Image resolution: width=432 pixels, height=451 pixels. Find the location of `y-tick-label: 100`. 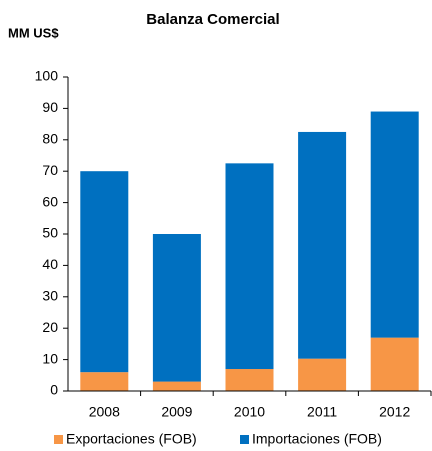

y-tick-label: 100 is located at coordinates (47, 76).